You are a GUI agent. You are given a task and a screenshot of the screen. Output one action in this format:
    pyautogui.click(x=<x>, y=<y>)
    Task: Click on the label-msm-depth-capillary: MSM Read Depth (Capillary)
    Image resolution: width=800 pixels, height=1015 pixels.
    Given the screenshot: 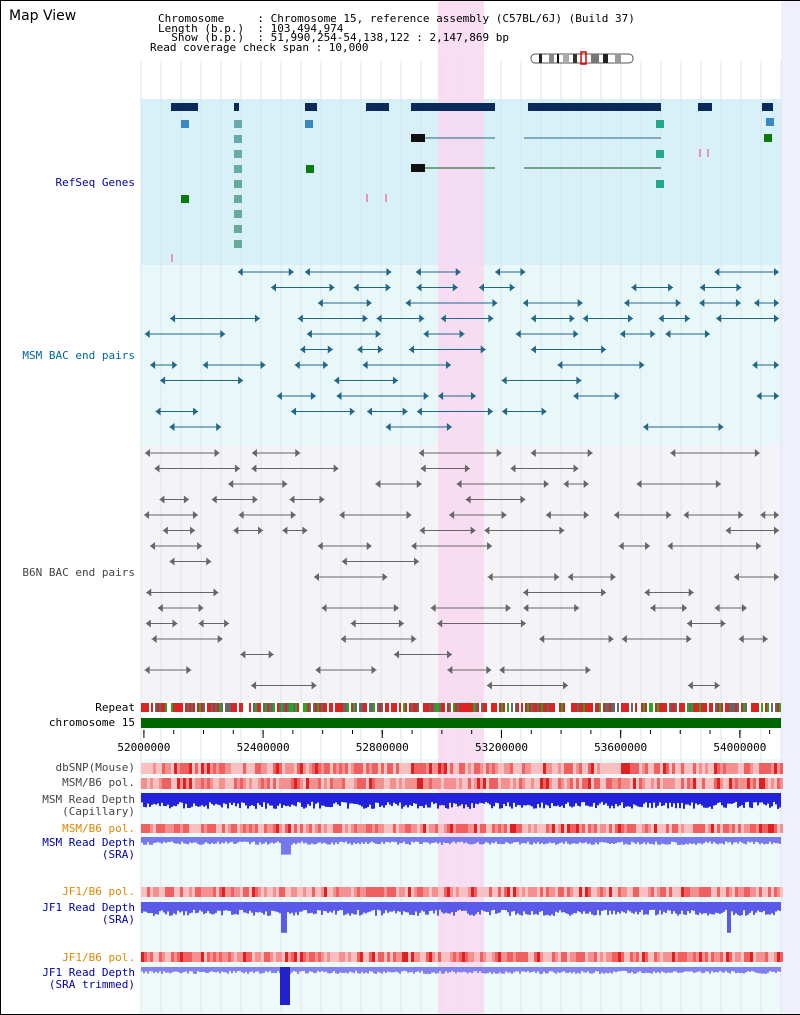 What is the action you would take?
    pyautogui.click(x=88, y=805)
    